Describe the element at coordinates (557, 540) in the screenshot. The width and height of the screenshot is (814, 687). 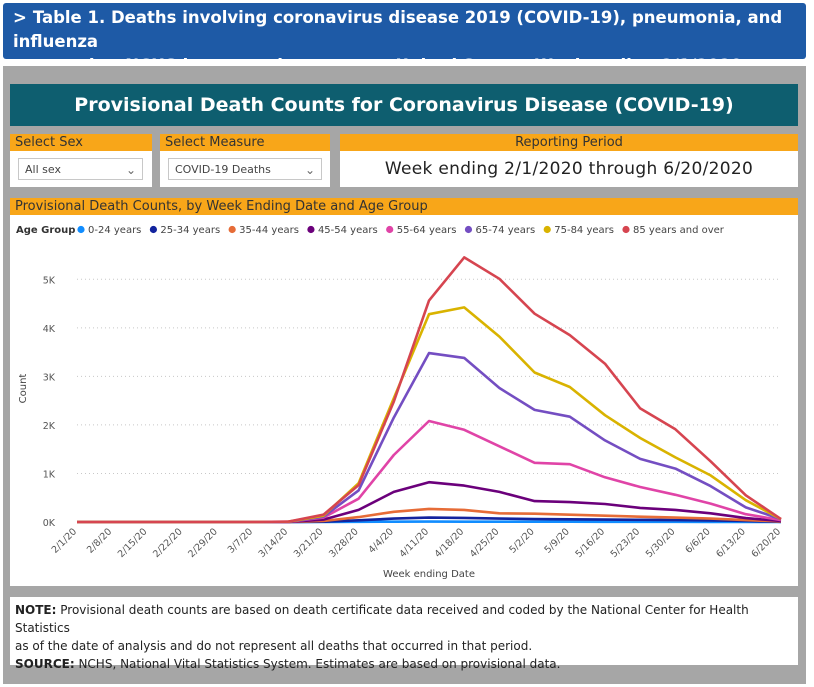
I see `x-tick-label: 5/9/20` at that location.